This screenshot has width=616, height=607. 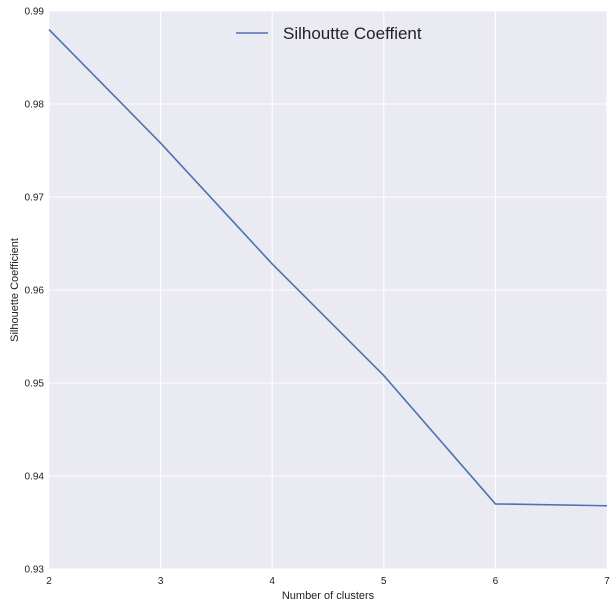 I want to click on x-tick-label: 3, so click(x=161, y=581).